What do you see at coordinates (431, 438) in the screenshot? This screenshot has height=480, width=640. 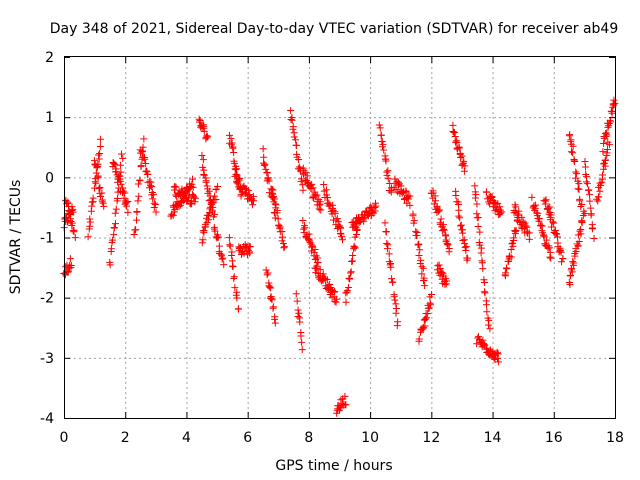 I see `x-tick-label: 12` at bounding box center [431, 438].